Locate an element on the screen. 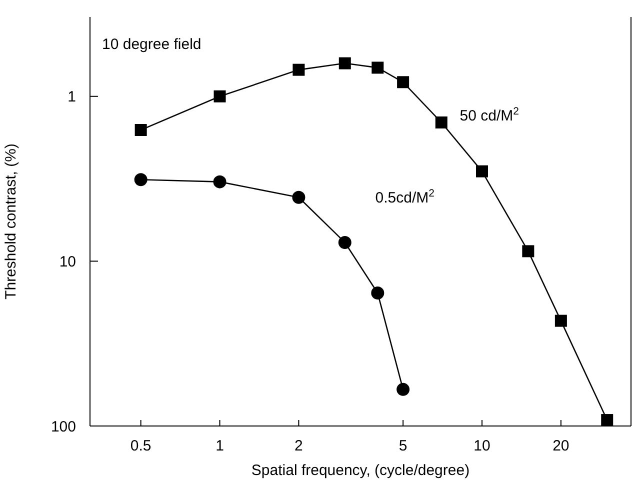 The image size is (644, 489). y-axis-title: Threshold contrast, (%) is located at coordinates (11, 222).